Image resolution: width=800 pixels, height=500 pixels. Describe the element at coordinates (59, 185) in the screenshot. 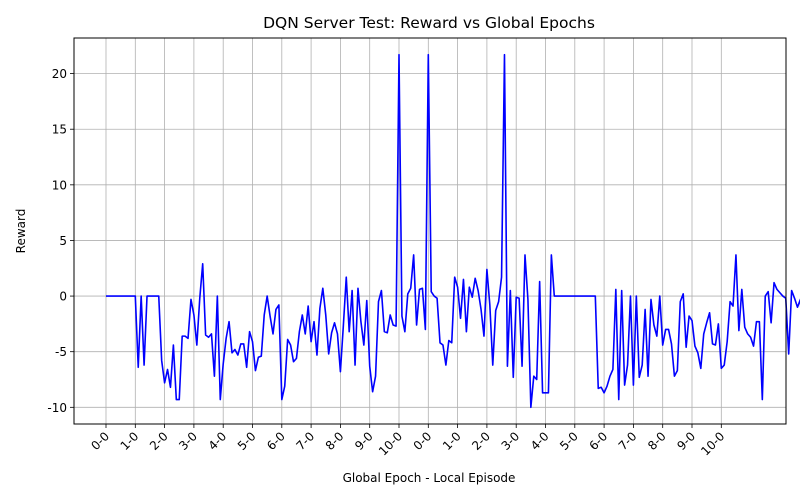

I see `y-tick-label: 10` at that location.